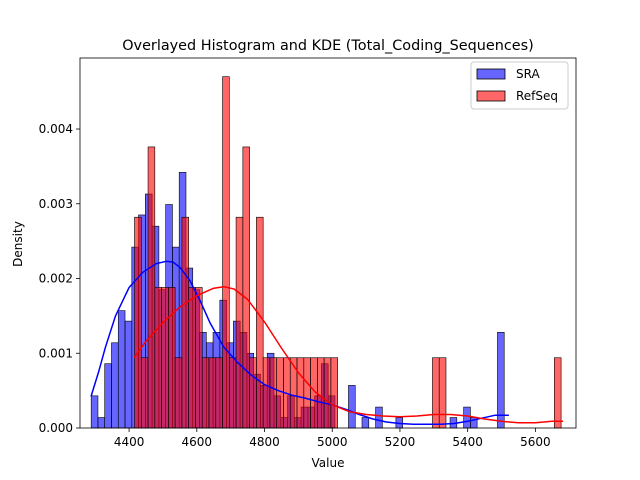  What do you see at coordinates (56, 428) in the screenshot?
I see `y-tick-label: 0.000` at bounding box center [56, 428].